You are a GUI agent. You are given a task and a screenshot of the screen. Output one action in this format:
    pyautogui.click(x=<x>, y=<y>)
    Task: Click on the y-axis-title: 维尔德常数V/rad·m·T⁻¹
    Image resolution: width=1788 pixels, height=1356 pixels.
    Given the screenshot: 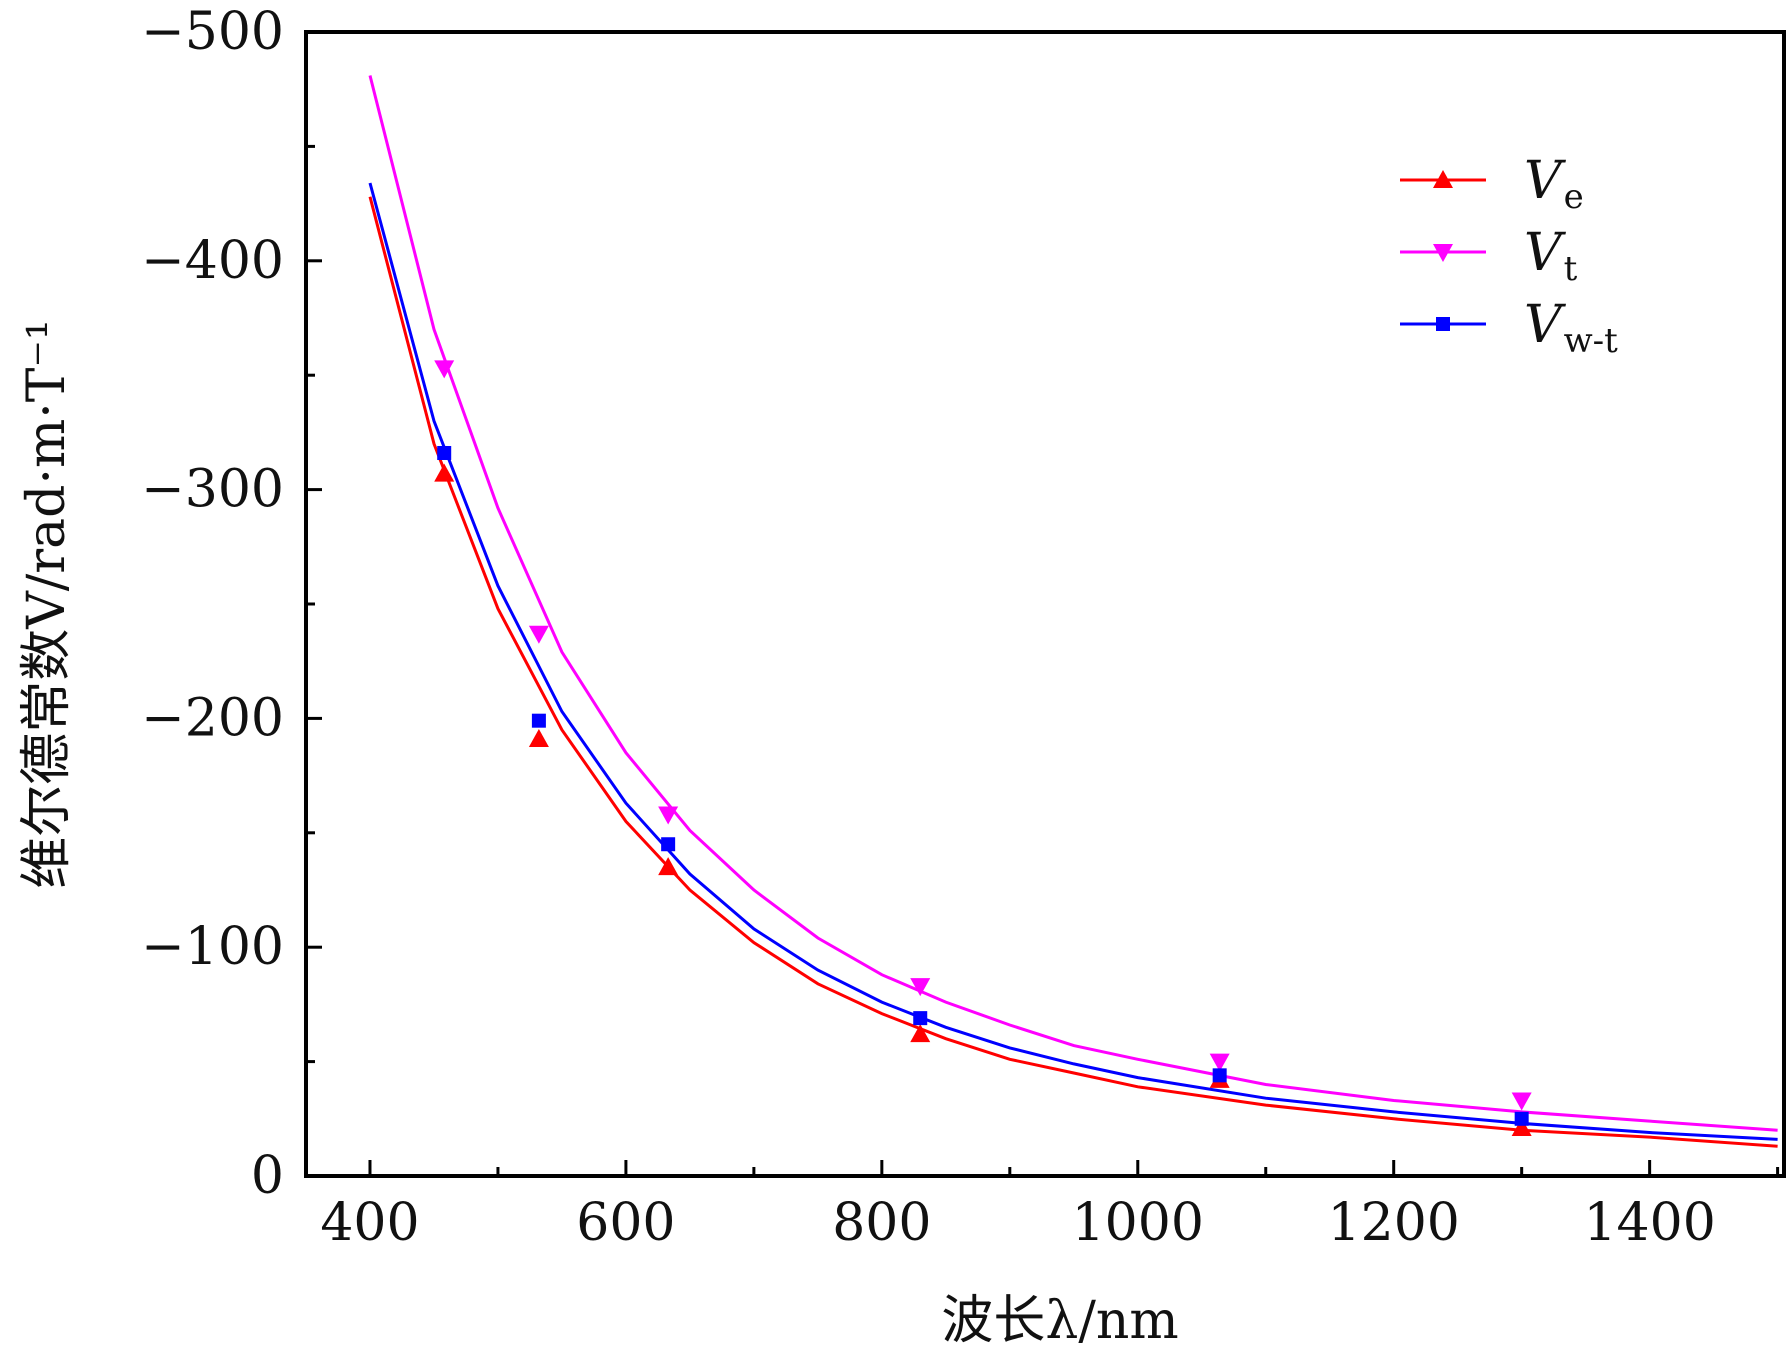 What is the action you would take?
    pyautogui.click(x=47, y=604)
    